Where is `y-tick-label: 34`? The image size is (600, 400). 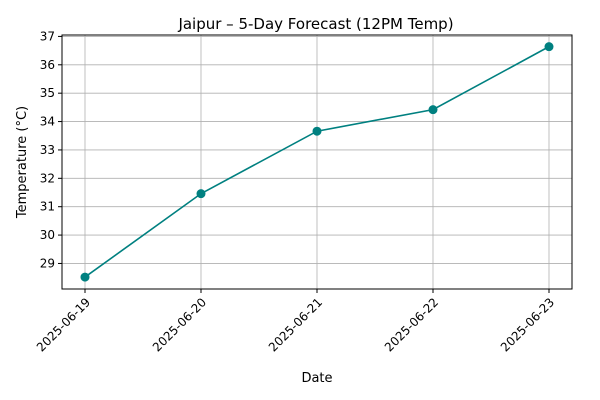
y-tick-label: 34 is located at coordinates (47, 122).